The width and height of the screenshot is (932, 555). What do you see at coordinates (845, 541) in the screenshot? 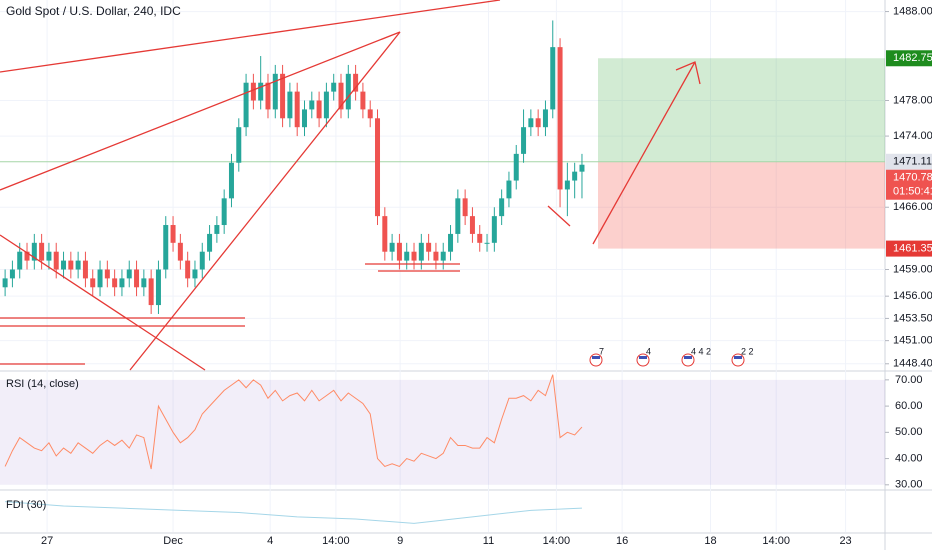
I see `x-tick-label: 23` at bounding box center [845, 541].